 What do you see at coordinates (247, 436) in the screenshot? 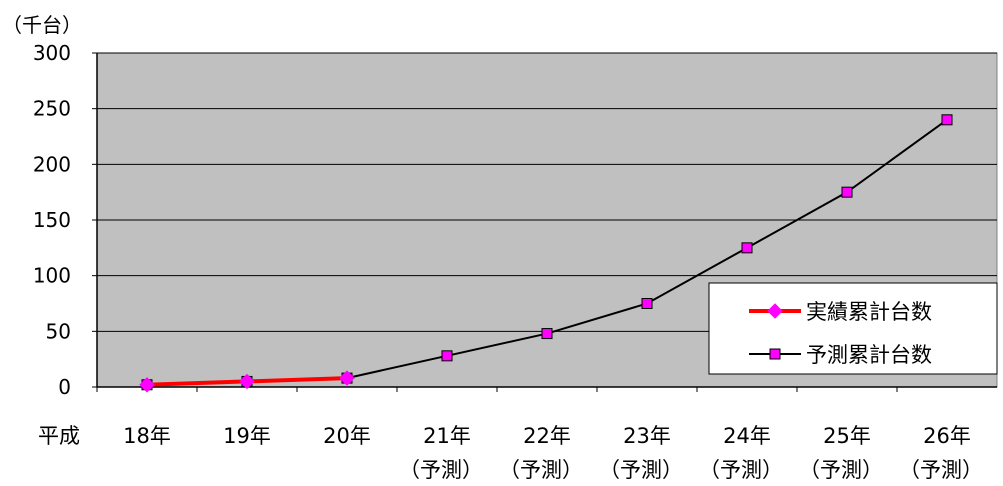
I see `x-tick-label: 19年` at bounding box center [247, 436].